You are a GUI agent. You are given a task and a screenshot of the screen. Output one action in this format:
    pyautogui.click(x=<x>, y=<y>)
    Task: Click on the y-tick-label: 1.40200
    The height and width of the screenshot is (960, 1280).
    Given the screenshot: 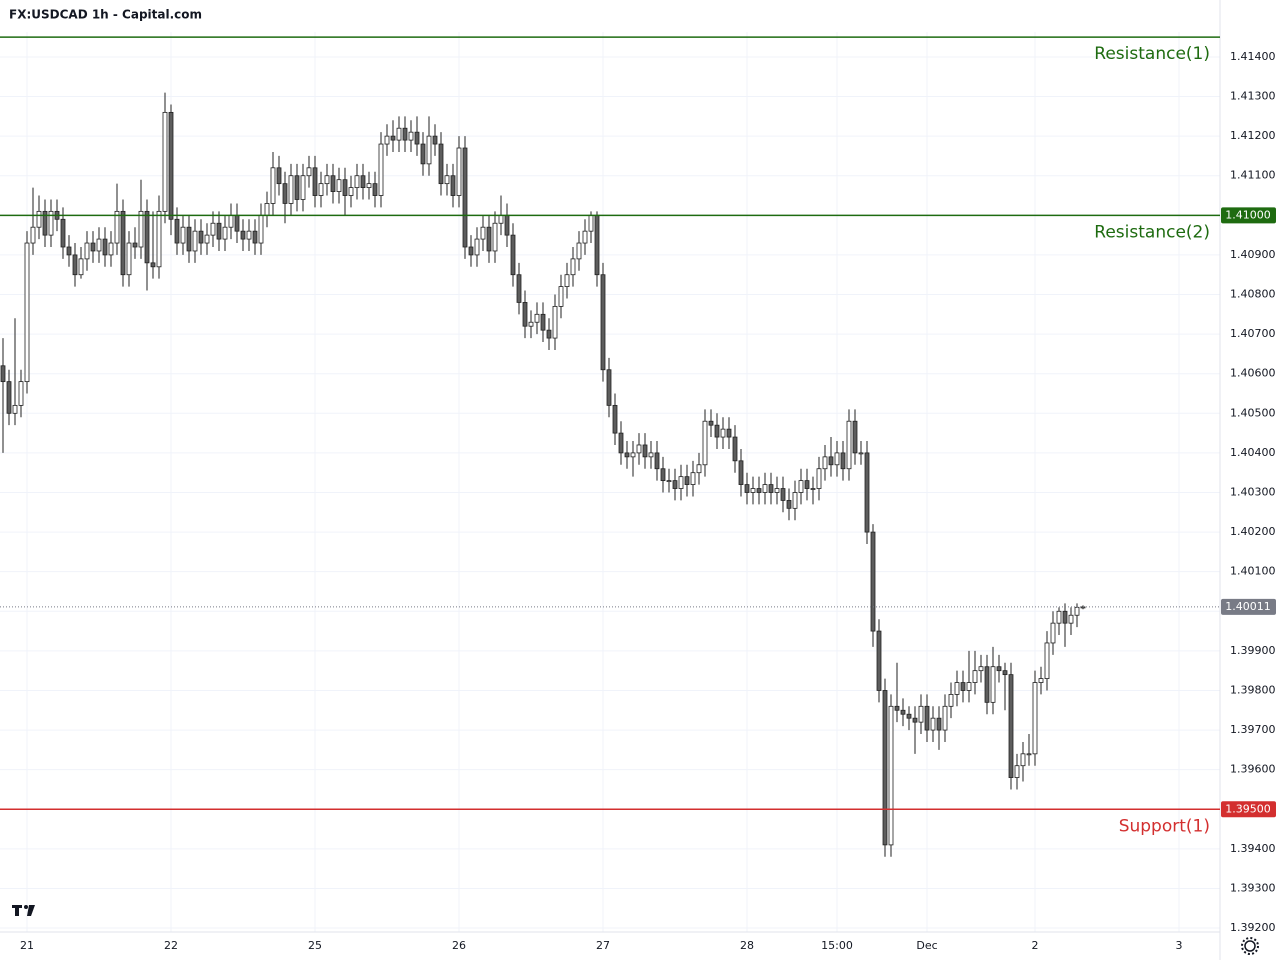 What is the action you would take?
    pyautogui.click(x=1253, y=531)
    